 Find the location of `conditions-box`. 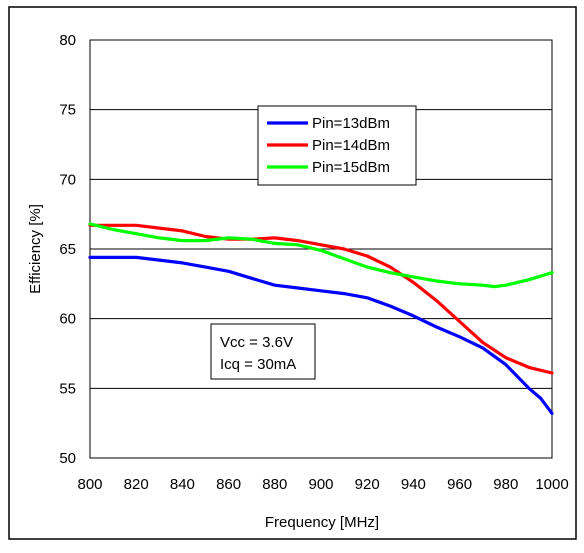

conditions-box is located at coordinates (263, 351).